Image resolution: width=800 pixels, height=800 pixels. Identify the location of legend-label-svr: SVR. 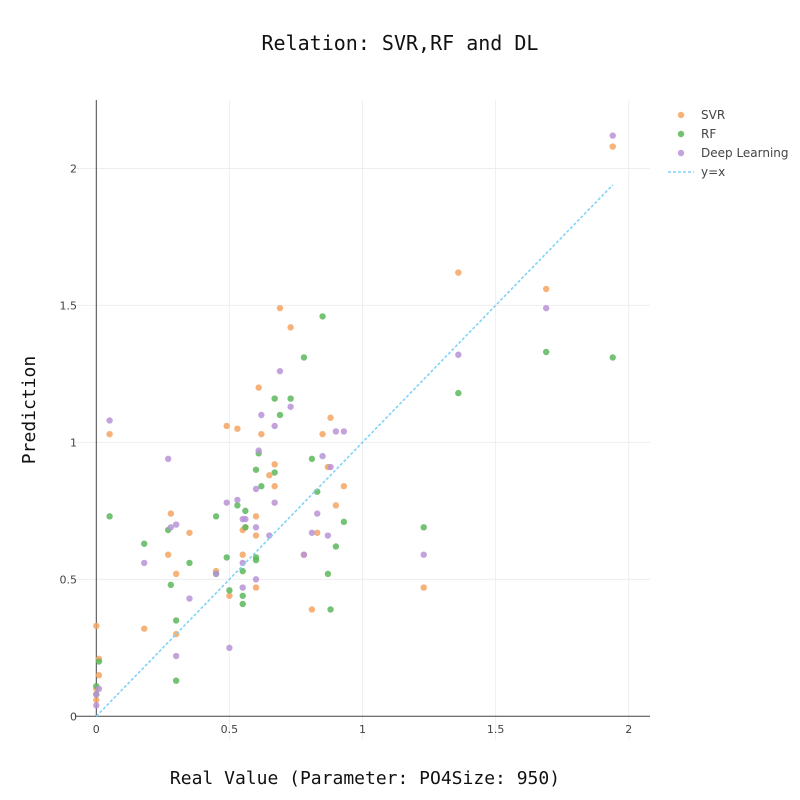
(713, 115).